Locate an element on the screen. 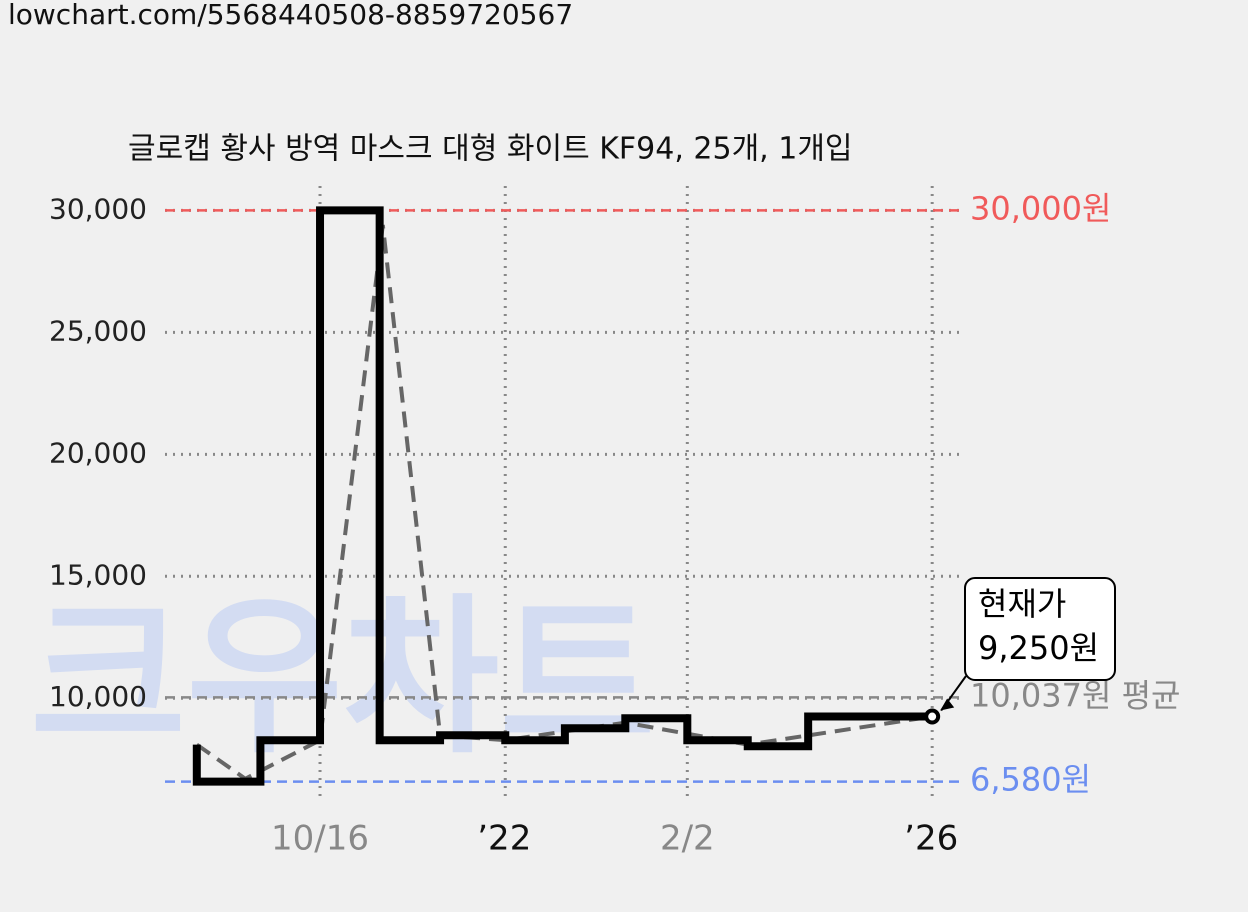  watermark: 크우차트 is located at coordinates (343, 678).